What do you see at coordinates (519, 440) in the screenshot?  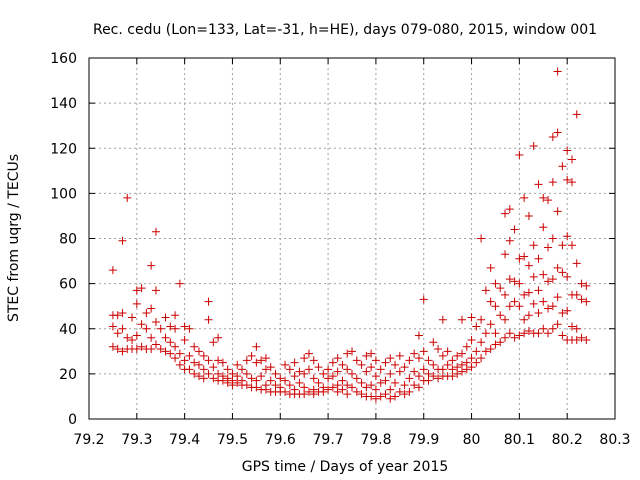 I see `x-tick-label: 80.1` at bounding box center [519, 440].